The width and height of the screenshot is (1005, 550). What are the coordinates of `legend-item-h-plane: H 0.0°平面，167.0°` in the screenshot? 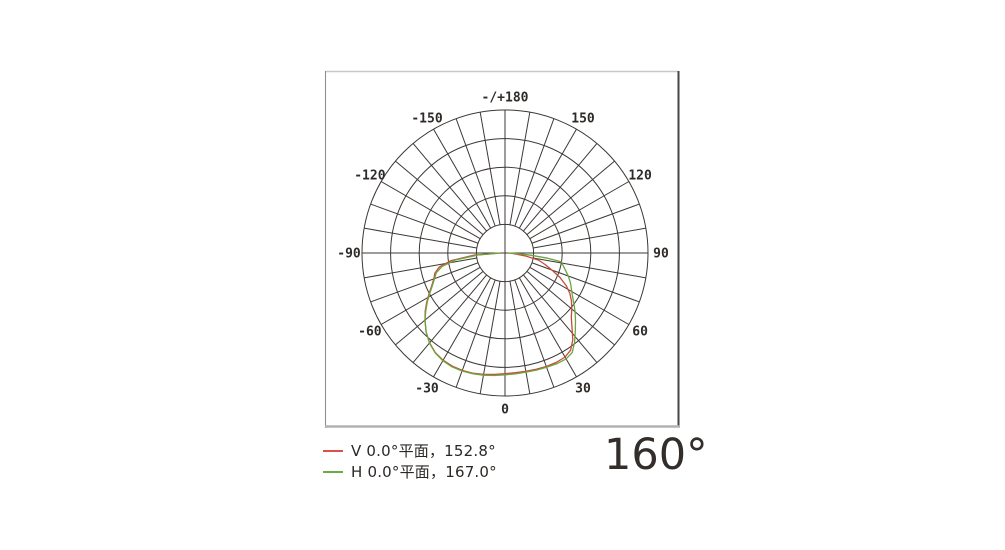 It's located at (410, 471).